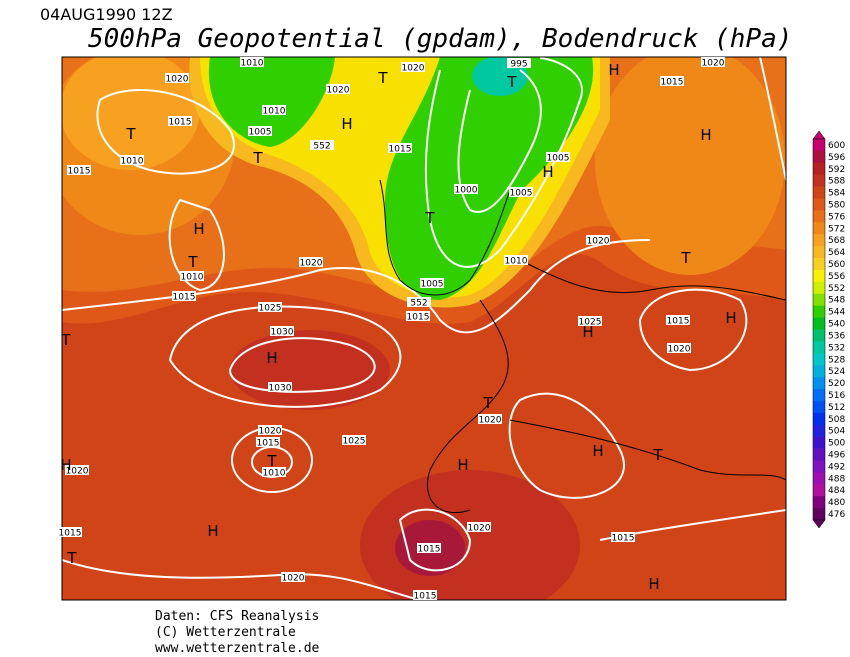 Image resolution: width=850 pixels, height=657 pixels. I want to click on colorbar-label: 588, so click(836, 182).